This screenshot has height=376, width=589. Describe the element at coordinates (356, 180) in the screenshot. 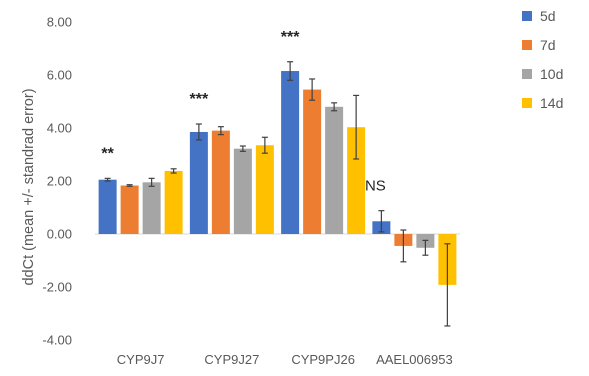

I see `bar-14d-CYP9PJ26` at that location.